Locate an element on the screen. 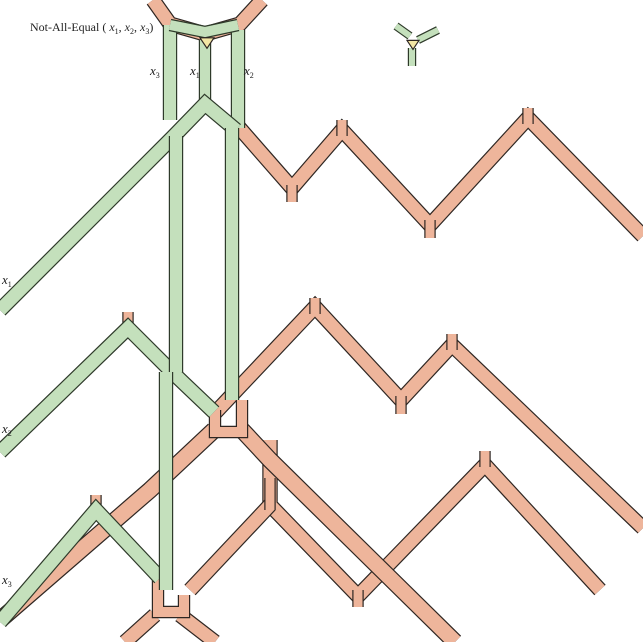 The image size is (643, 642). title-arg-x2: x is located at coordinates (127, 27).